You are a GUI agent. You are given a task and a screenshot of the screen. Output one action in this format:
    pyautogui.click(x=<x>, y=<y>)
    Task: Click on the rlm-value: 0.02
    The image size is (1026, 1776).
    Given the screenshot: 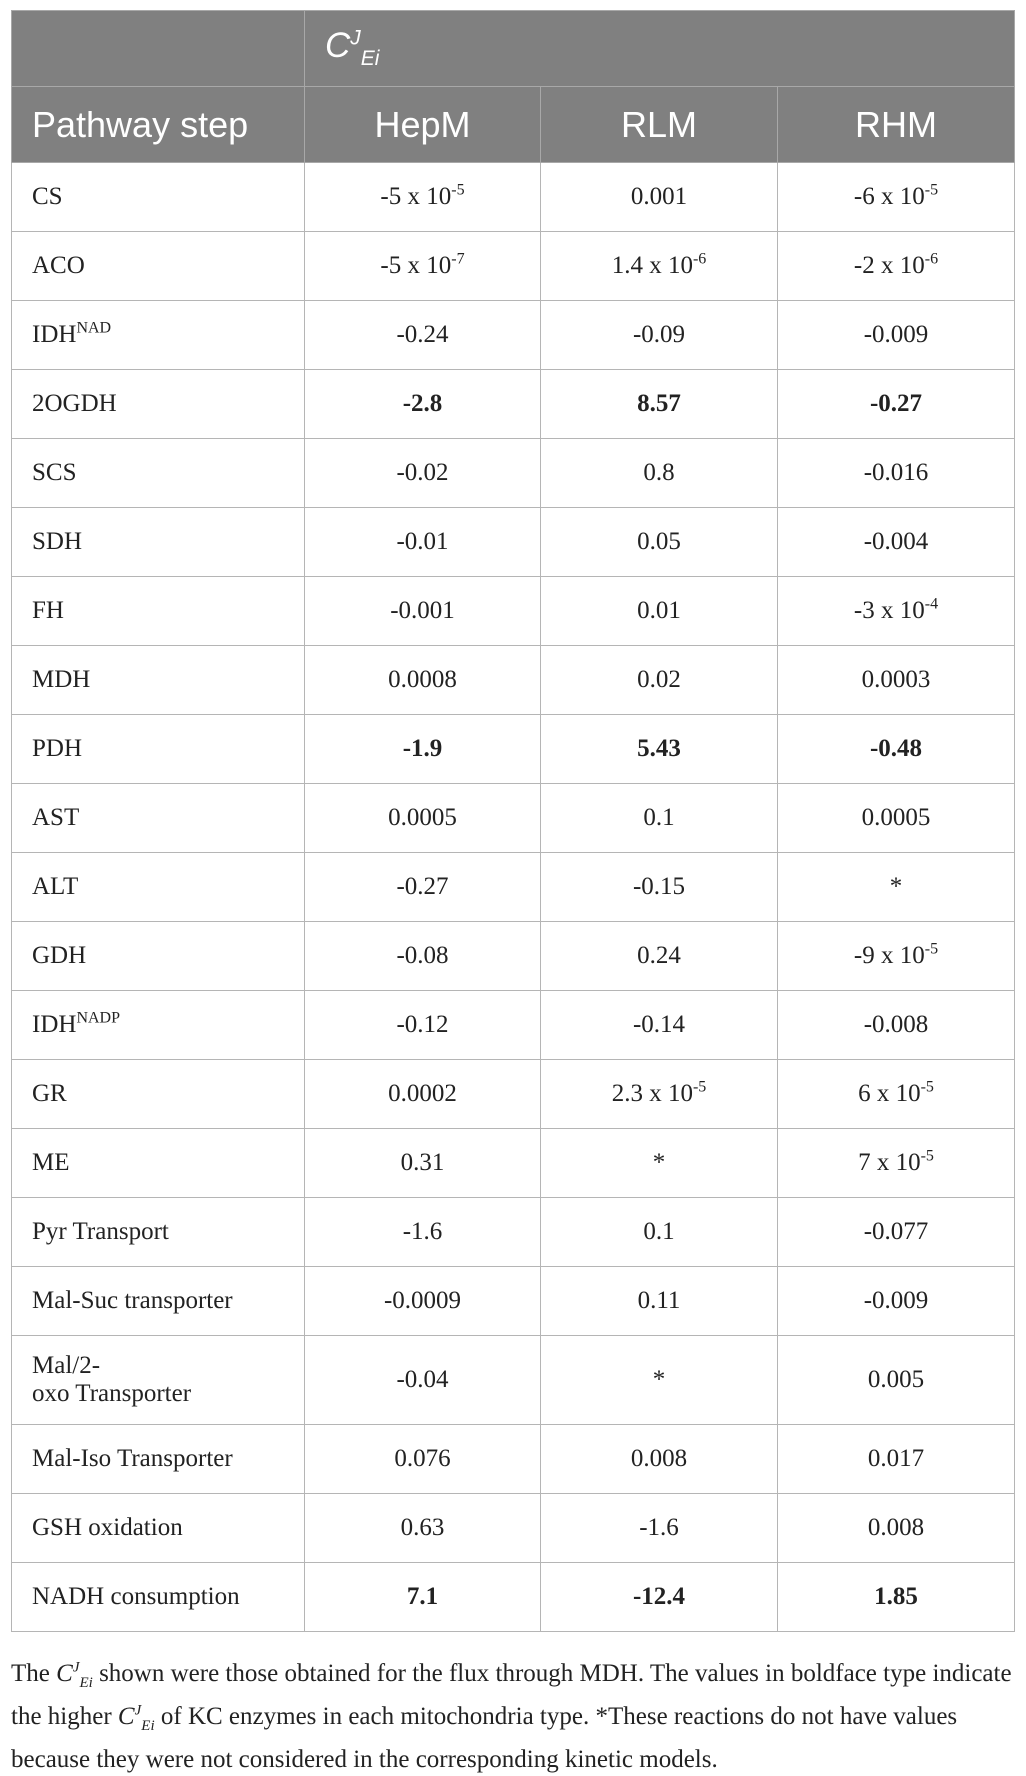 What is the action you would take?
    pyautogui.click(x=659, y=679)
    